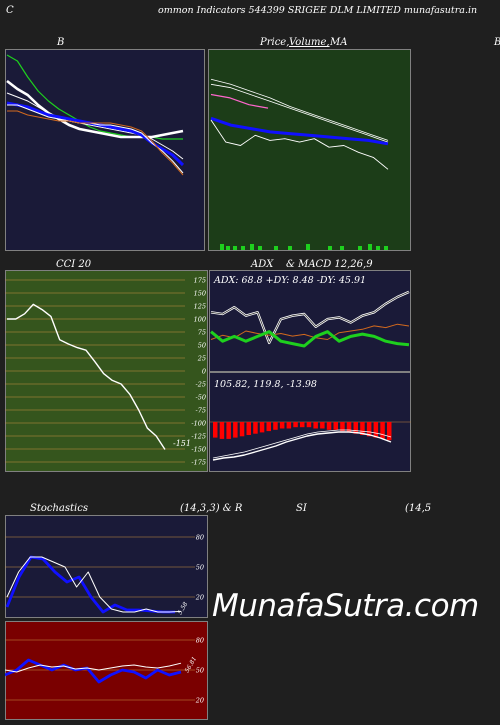 The image size is (500, 725). Describe the element at coordinates (497, 42) in the screenshot. I see `price-edge-label: B` at that location.